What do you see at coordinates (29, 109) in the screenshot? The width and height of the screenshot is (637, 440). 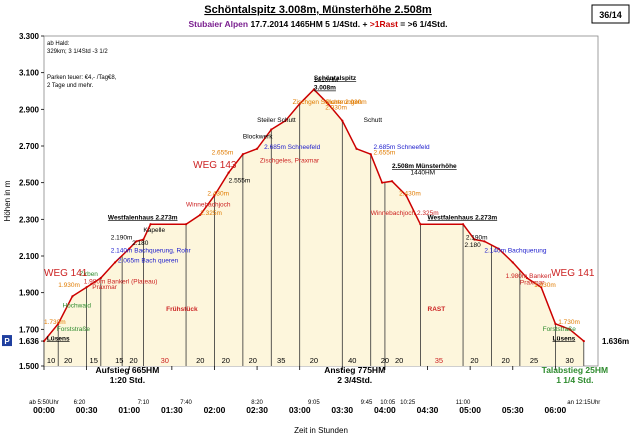 I see `y-tick-label-8: 2.900` at bounding box center [29, 109].